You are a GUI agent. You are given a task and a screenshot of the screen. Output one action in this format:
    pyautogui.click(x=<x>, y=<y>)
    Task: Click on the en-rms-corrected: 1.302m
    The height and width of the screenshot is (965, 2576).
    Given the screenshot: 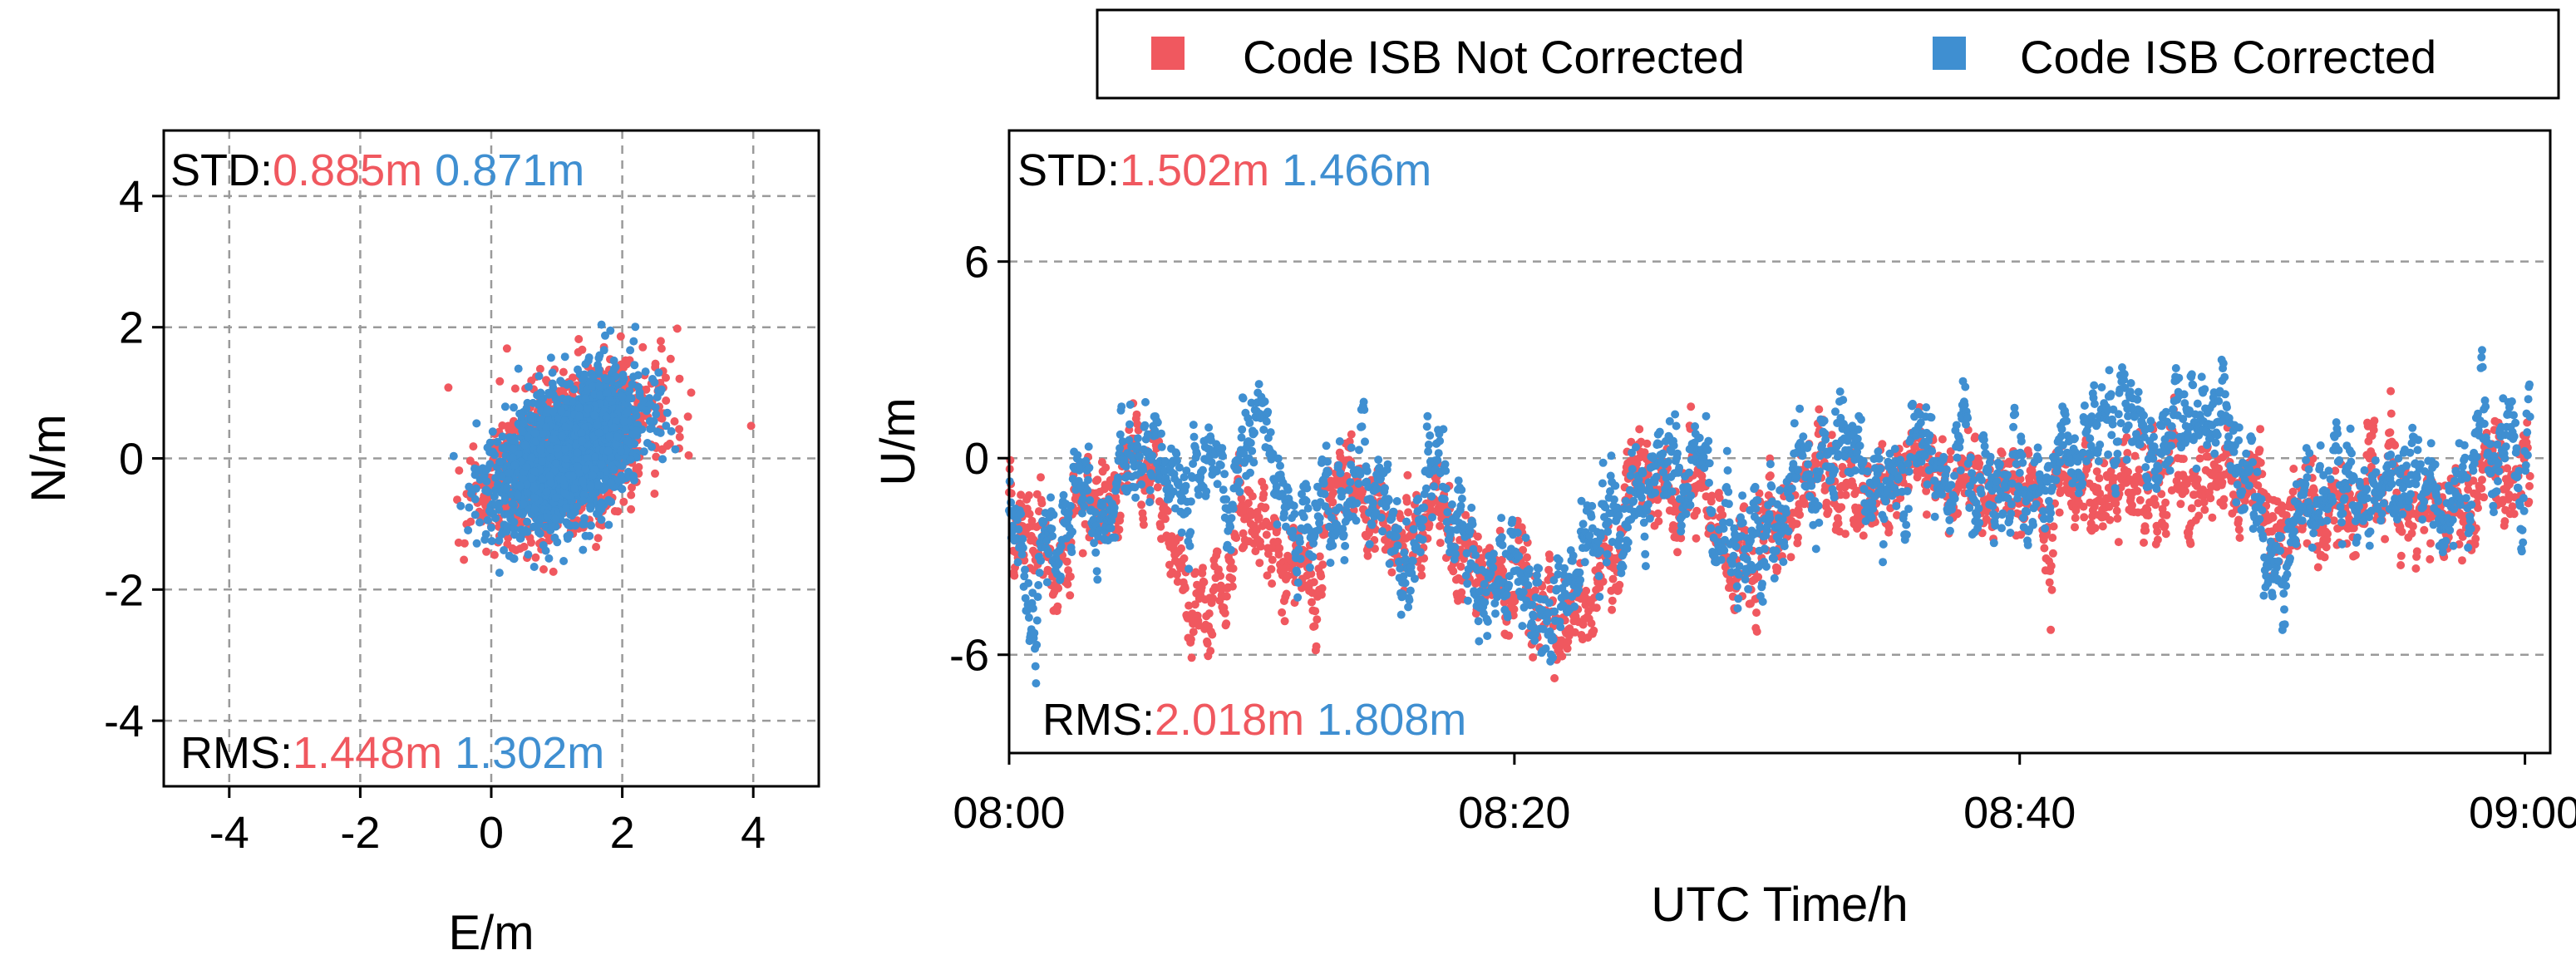 What is the action you would take?
    pyautogui.click(x=529, y=753)
    